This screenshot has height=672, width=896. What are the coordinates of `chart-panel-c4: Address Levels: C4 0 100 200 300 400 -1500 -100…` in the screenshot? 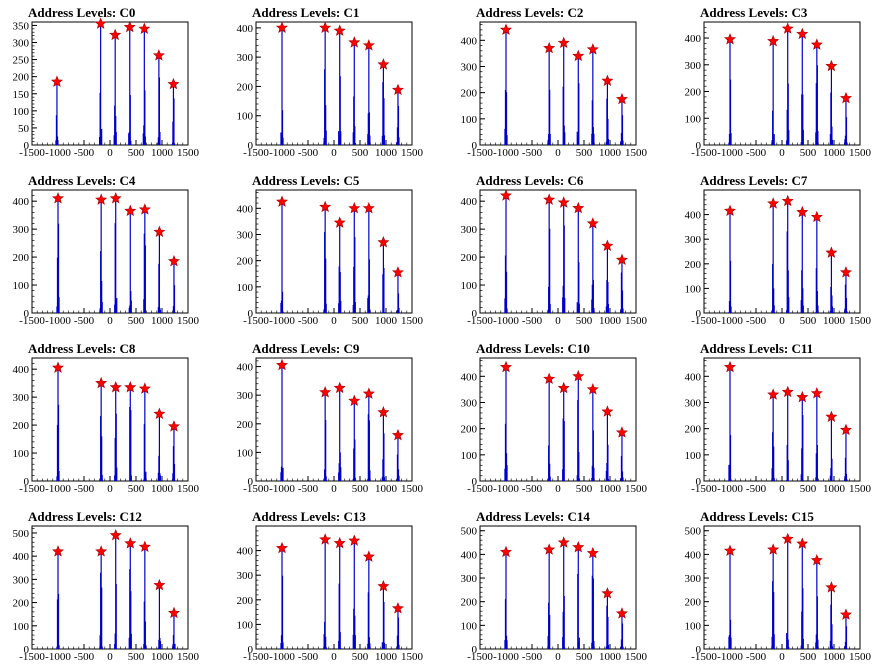 It's located at (112, 252).